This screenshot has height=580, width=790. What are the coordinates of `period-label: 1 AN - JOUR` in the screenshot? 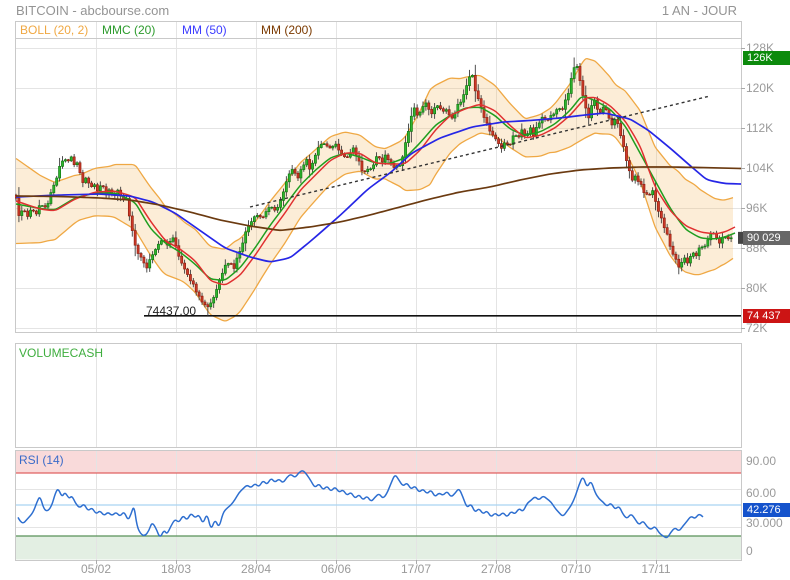 It's located at (699, 10).